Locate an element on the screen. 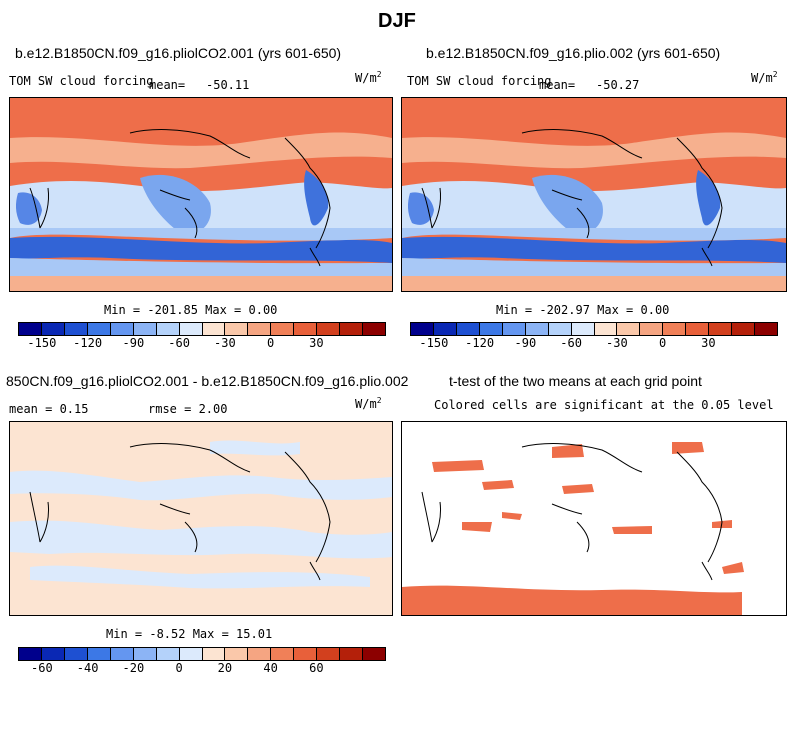  panel3-mean: mean = 0.15 is located at coordinates (49, 409).